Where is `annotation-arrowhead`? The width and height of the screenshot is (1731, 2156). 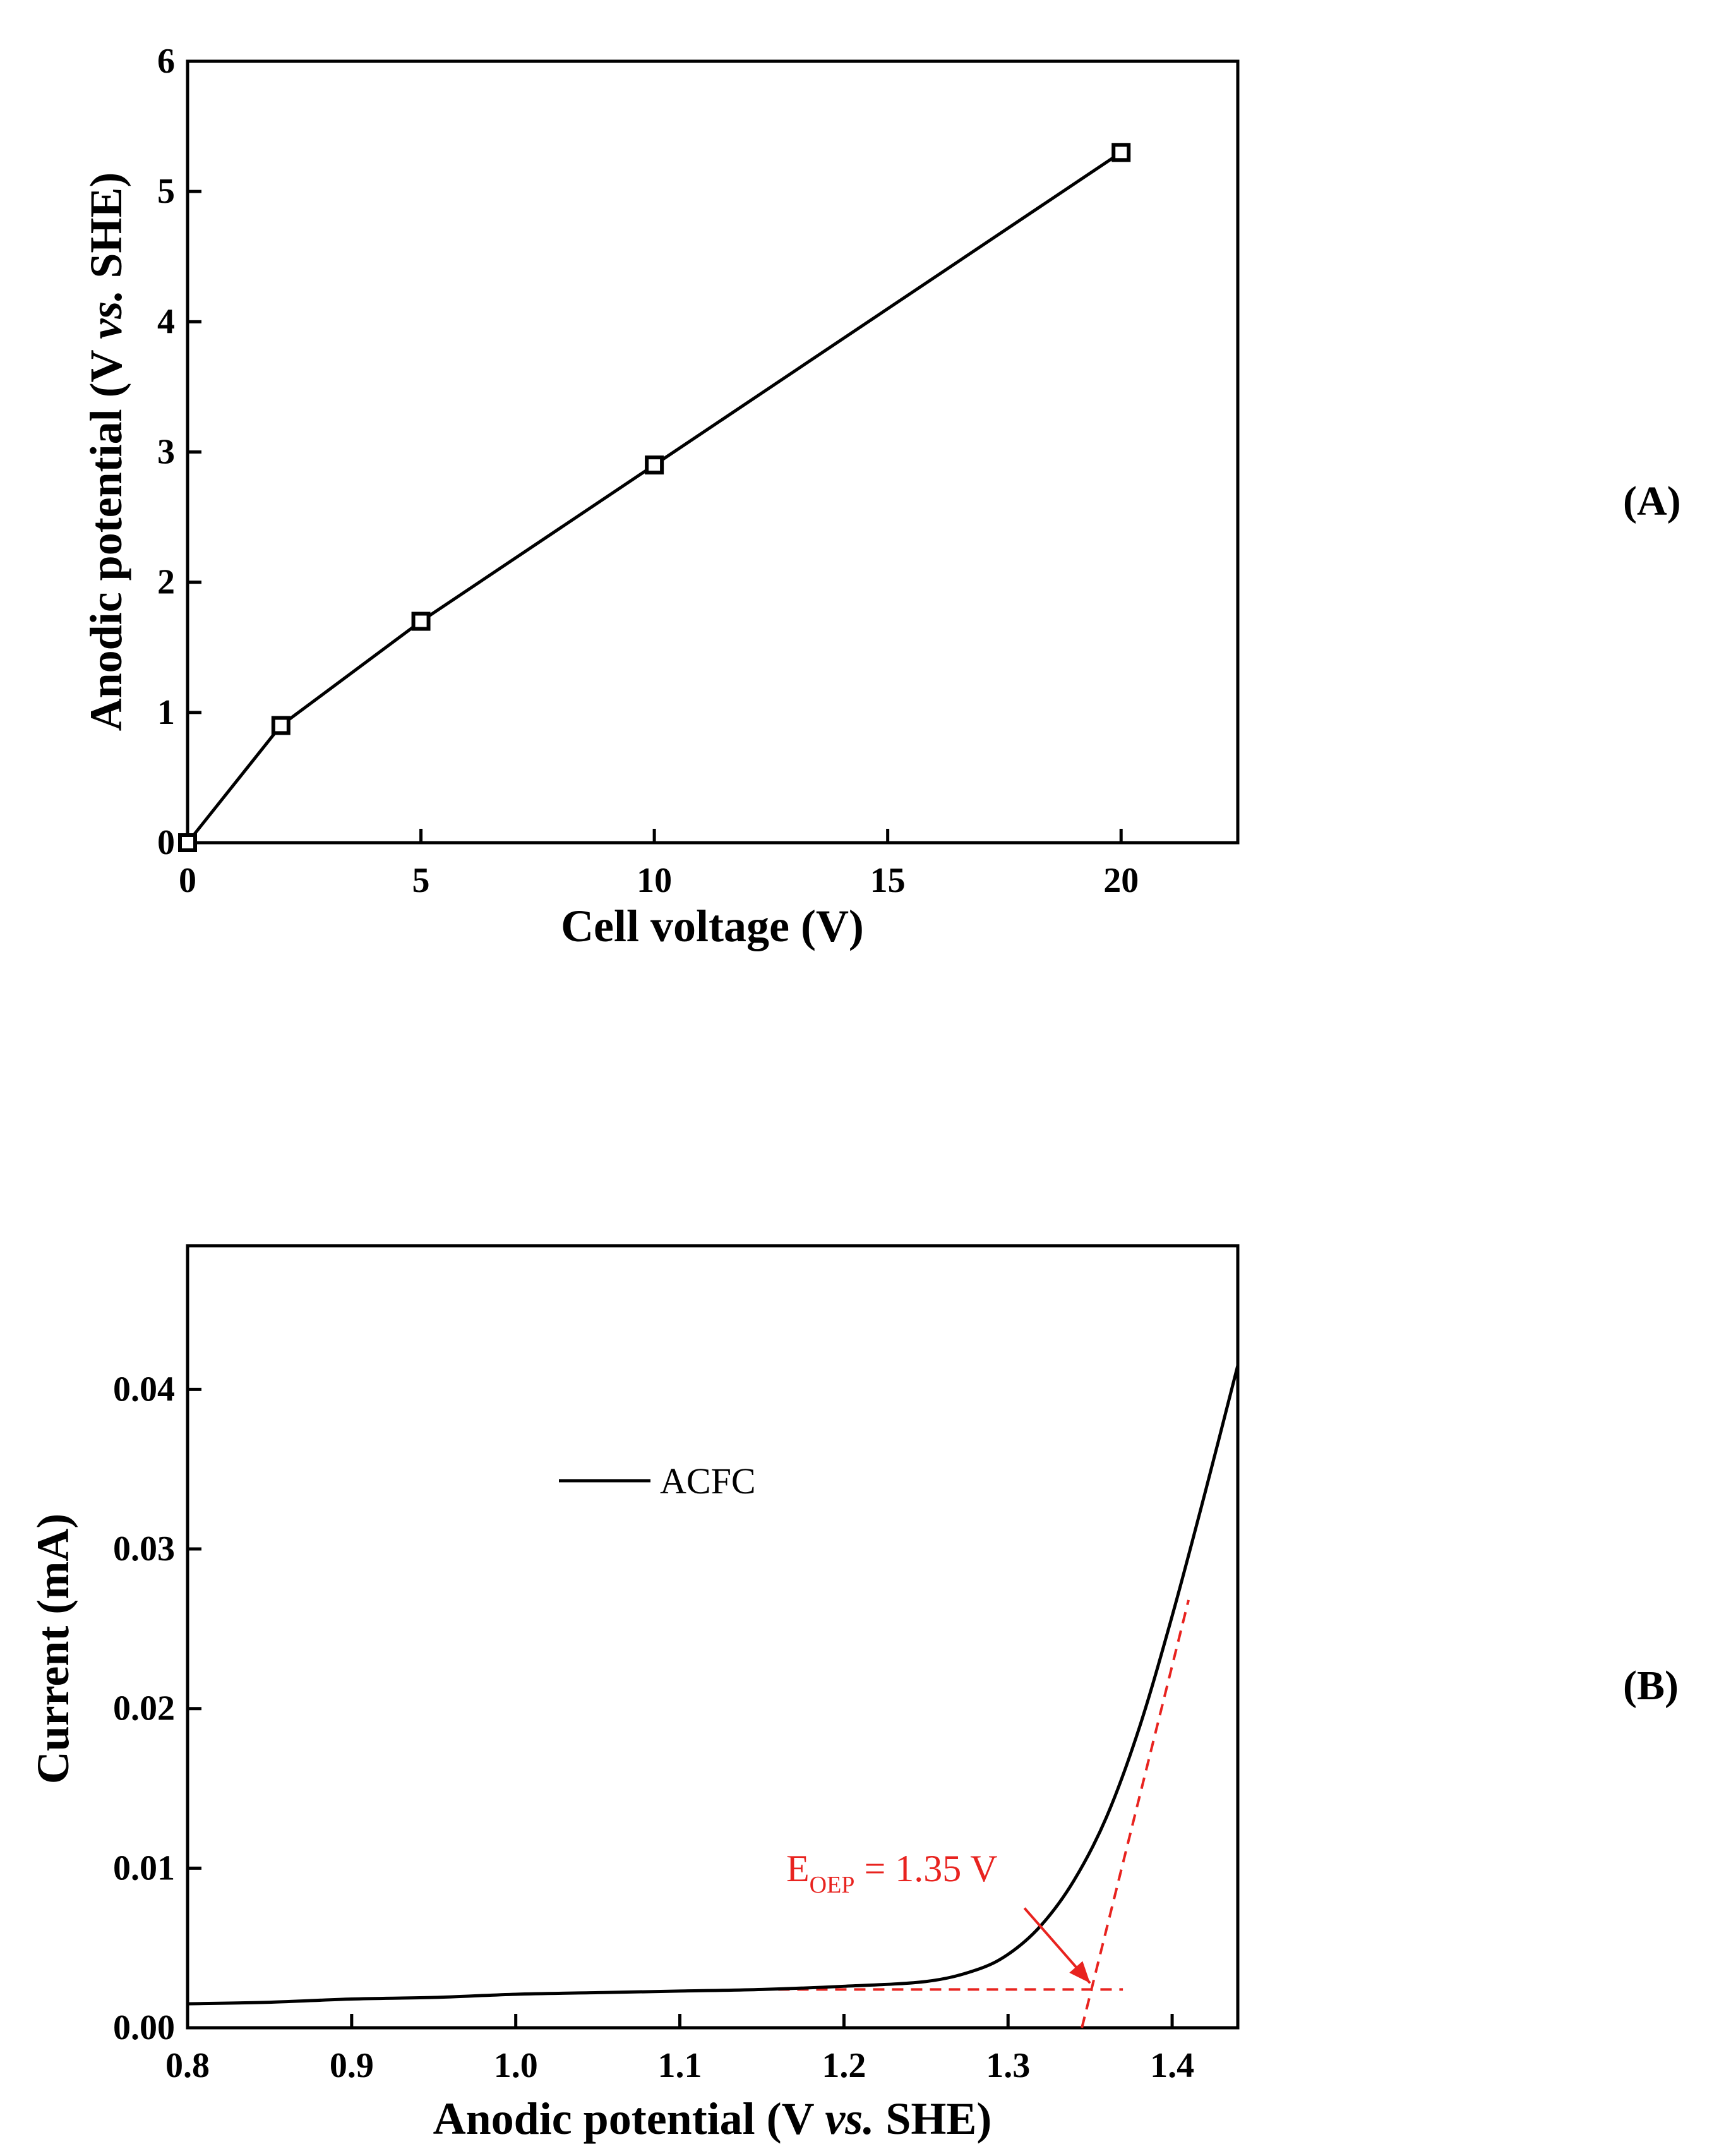 annotation-arrowhead is located at coordinates (1080, 1973).